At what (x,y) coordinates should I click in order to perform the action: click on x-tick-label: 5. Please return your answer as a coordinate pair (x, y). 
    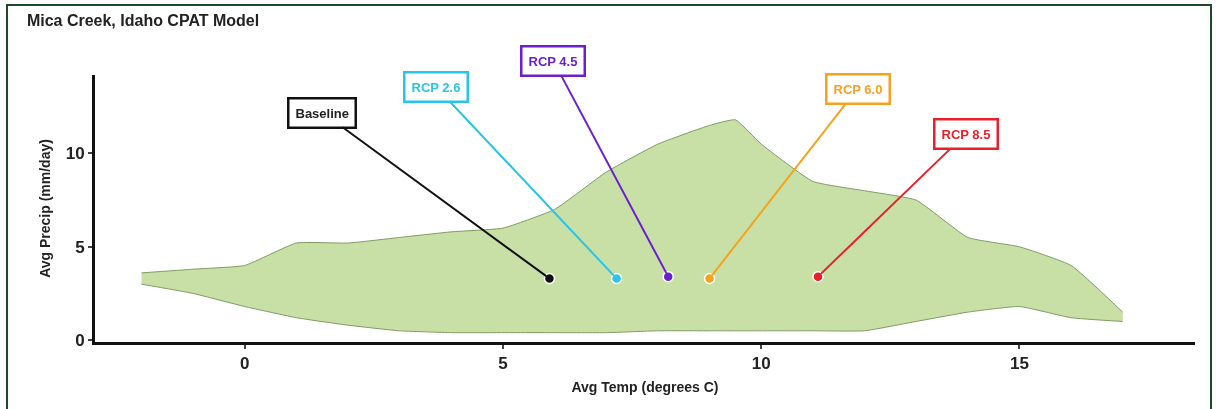
    Looking at the image, I should click on (503, 364).